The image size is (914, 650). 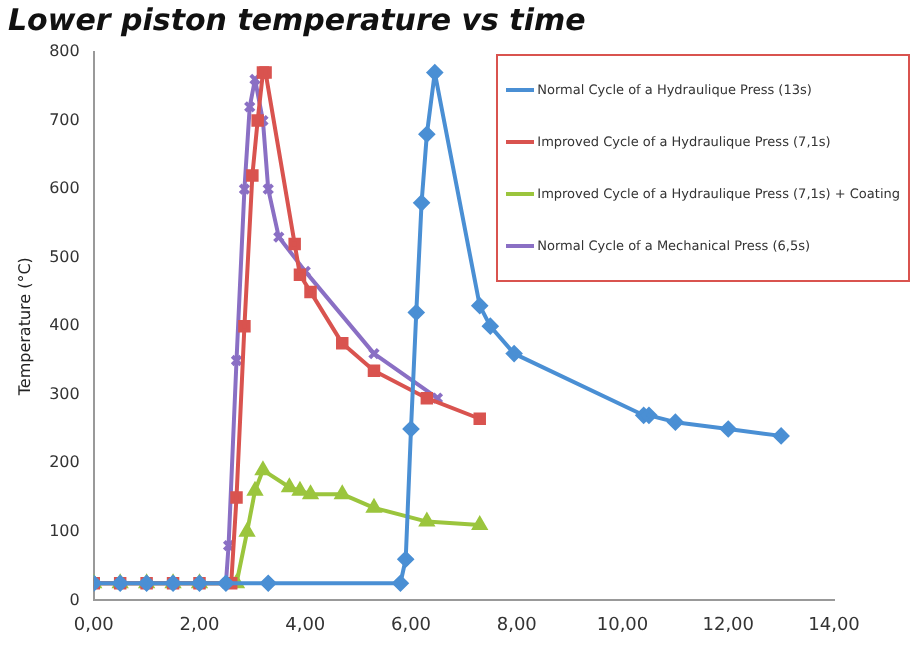 What do you see at coordinates (24, 327) in the screenshot?
I see `y-axis-title: Temperature (°C)` at bounding box center [24, 327].